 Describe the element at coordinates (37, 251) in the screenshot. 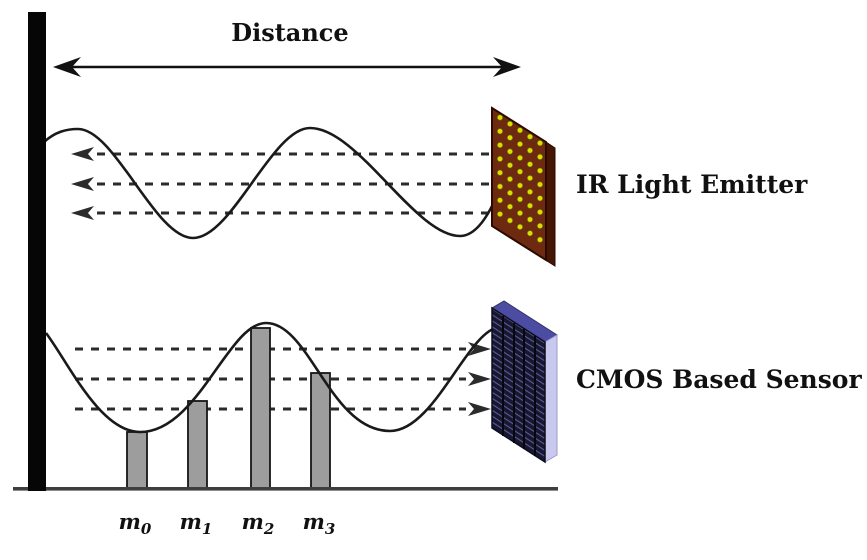

I see `reflecting-wall` at that location.